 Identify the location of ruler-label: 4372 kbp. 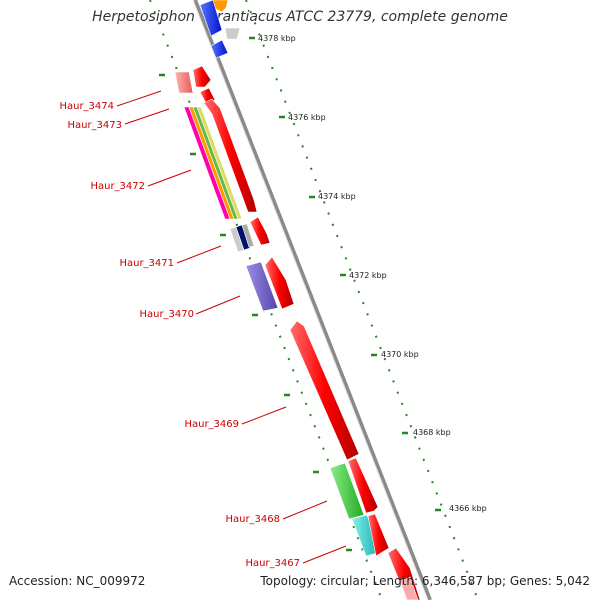
(368, 275).